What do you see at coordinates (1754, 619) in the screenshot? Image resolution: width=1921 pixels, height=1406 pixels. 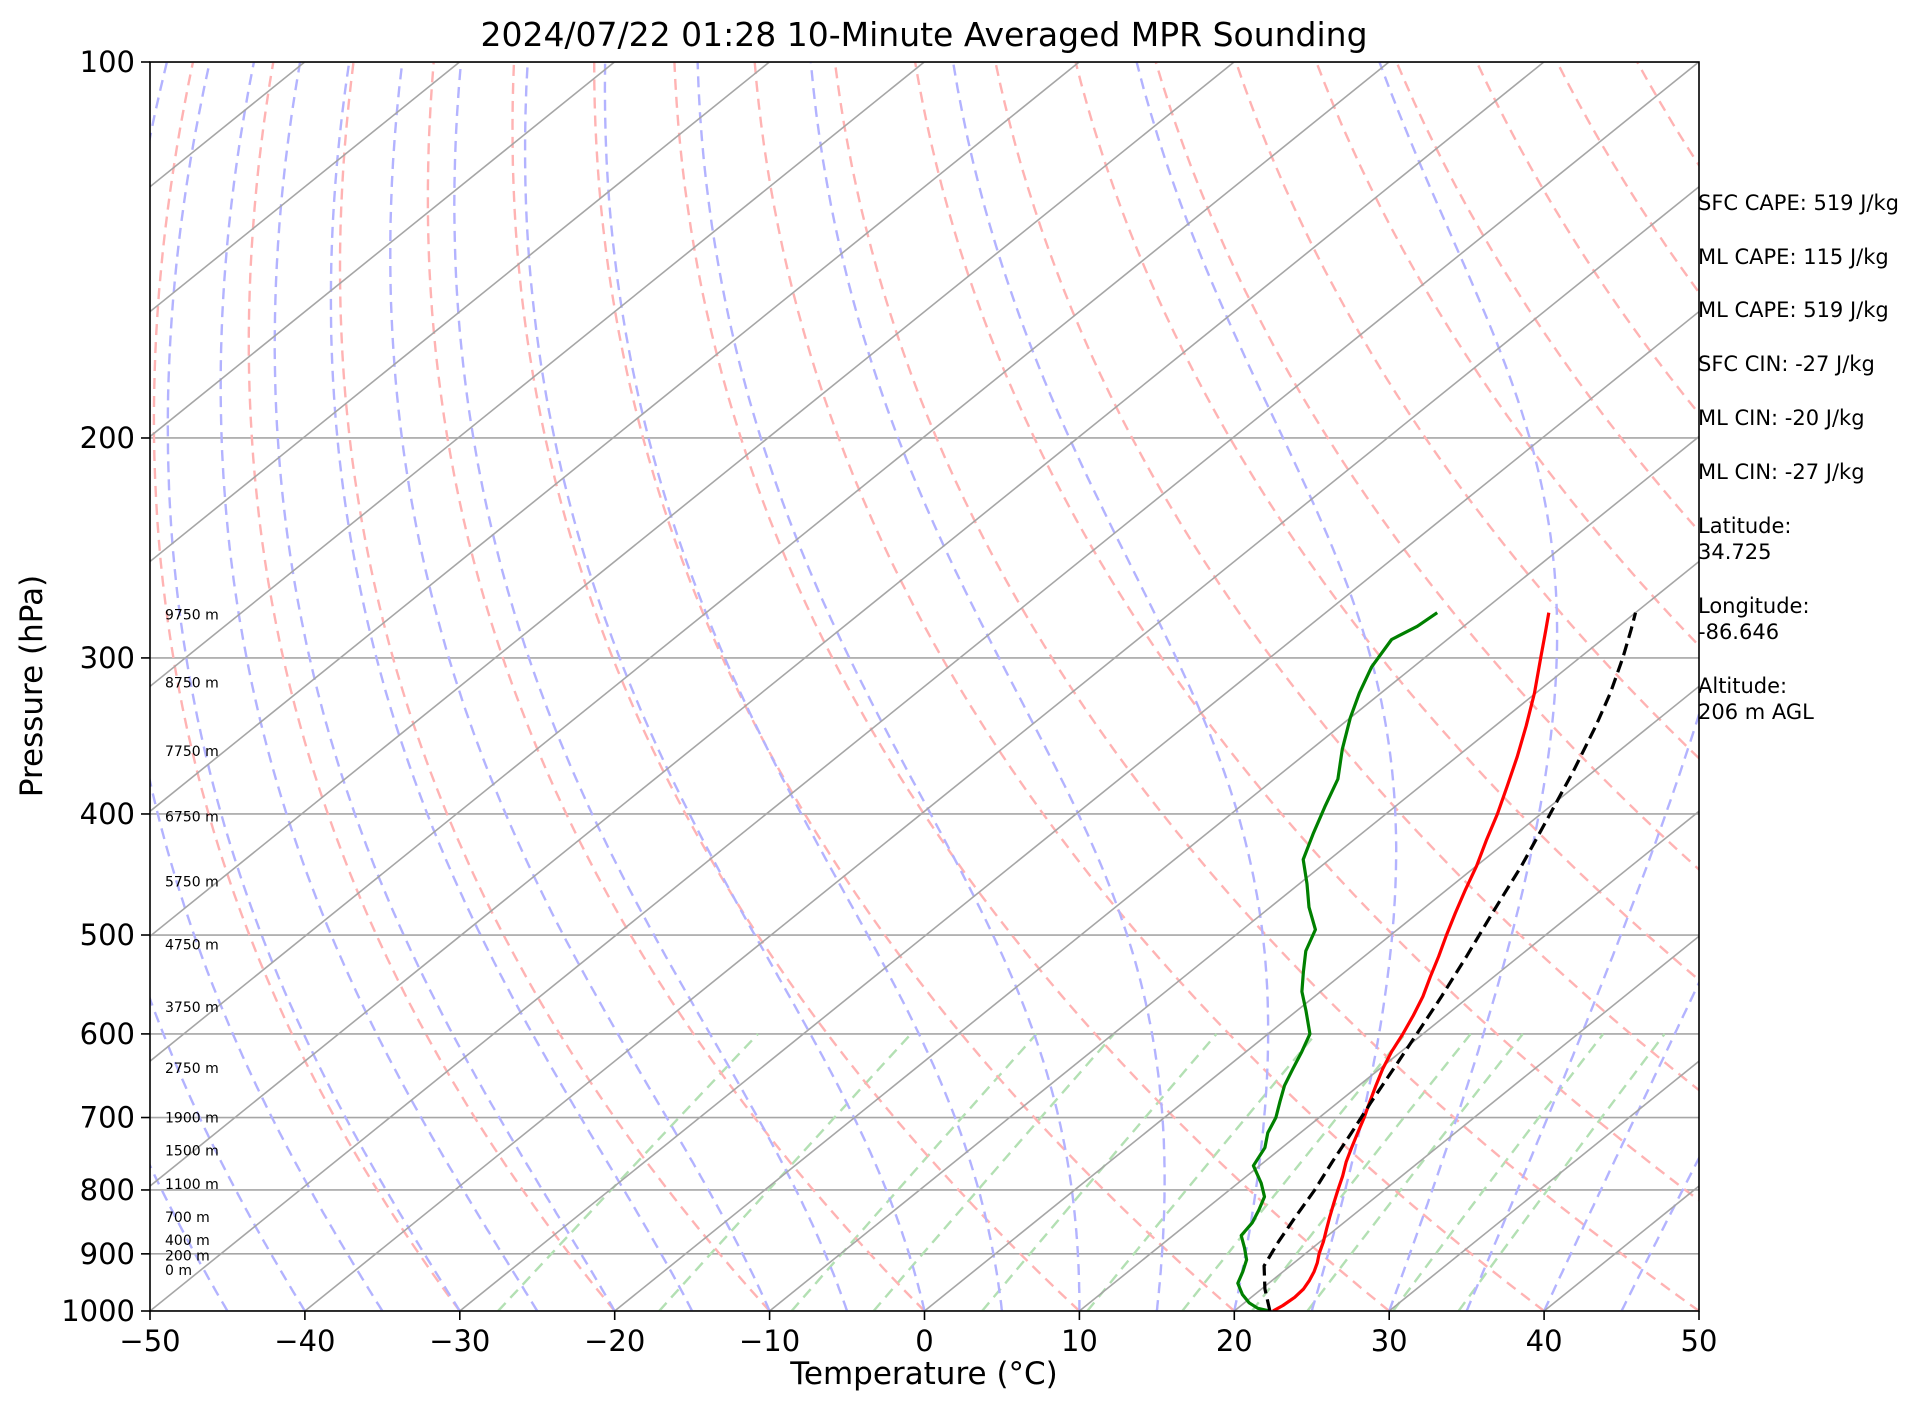 I see `info-line: Longitude: -86.646` at bounding box center [1754, 619].